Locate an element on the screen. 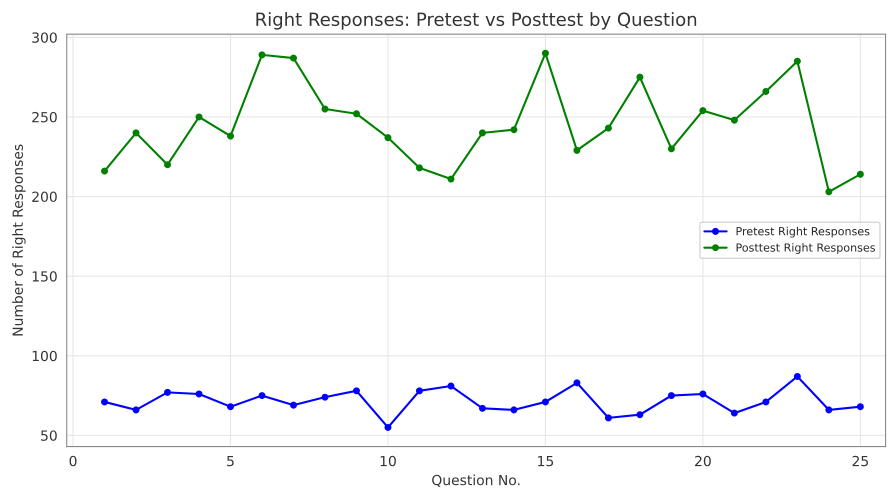 This screenshot has height=488, width=890. y-tick-label: 150 is located at coordinates (44, 276).